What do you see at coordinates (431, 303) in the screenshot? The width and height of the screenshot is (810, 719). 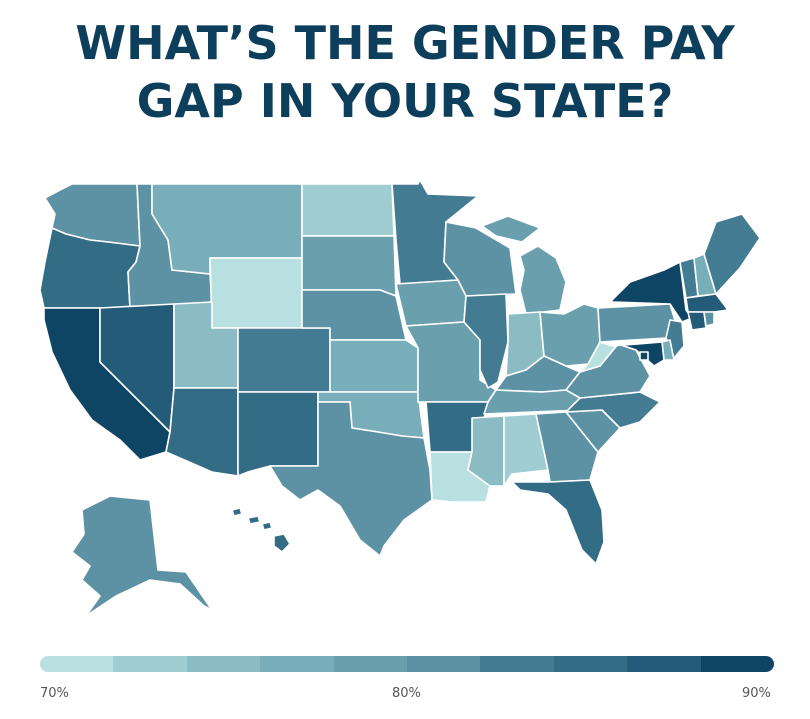 I see `state-ia` at bounding box center [431, 303].